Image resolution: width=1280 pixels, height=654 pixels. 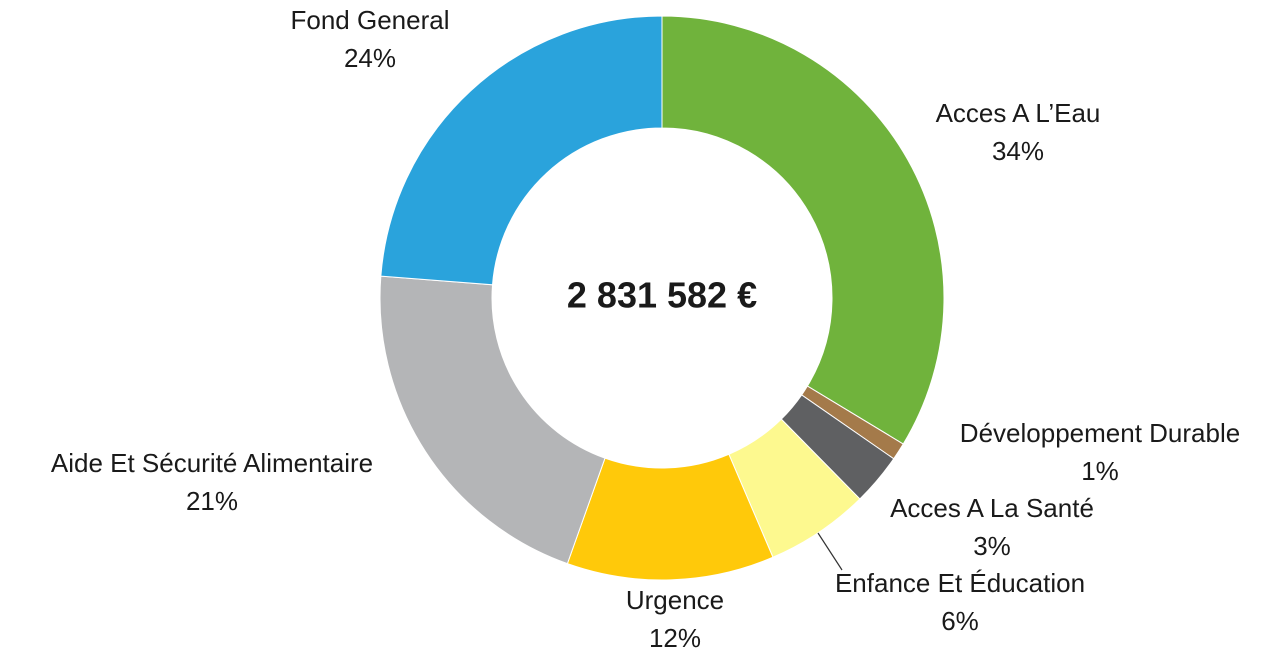 I want to click on slice-label: Urgence, so click(x=675, y=600).